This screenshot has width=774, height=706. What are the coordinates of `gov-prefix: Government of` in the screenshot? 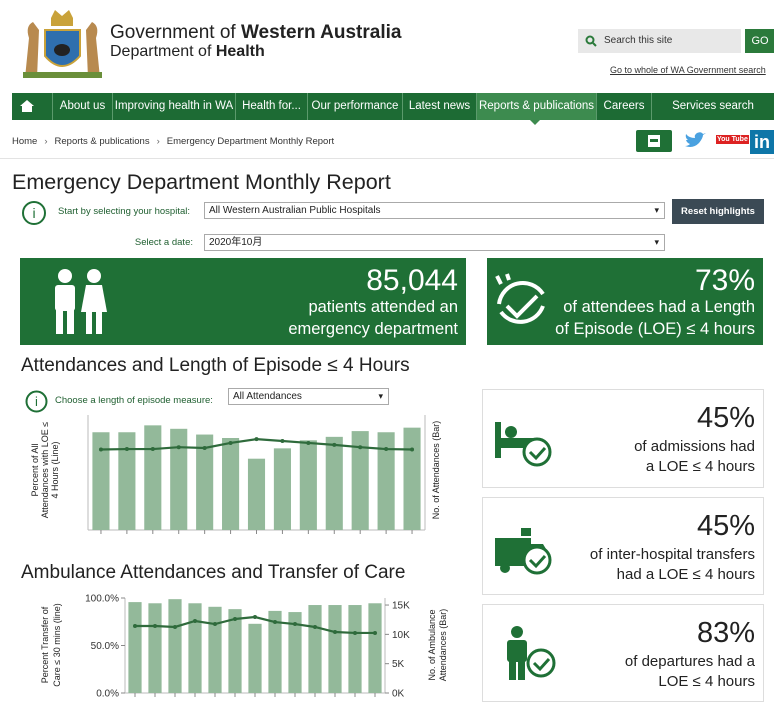 It's located at (173, 32).